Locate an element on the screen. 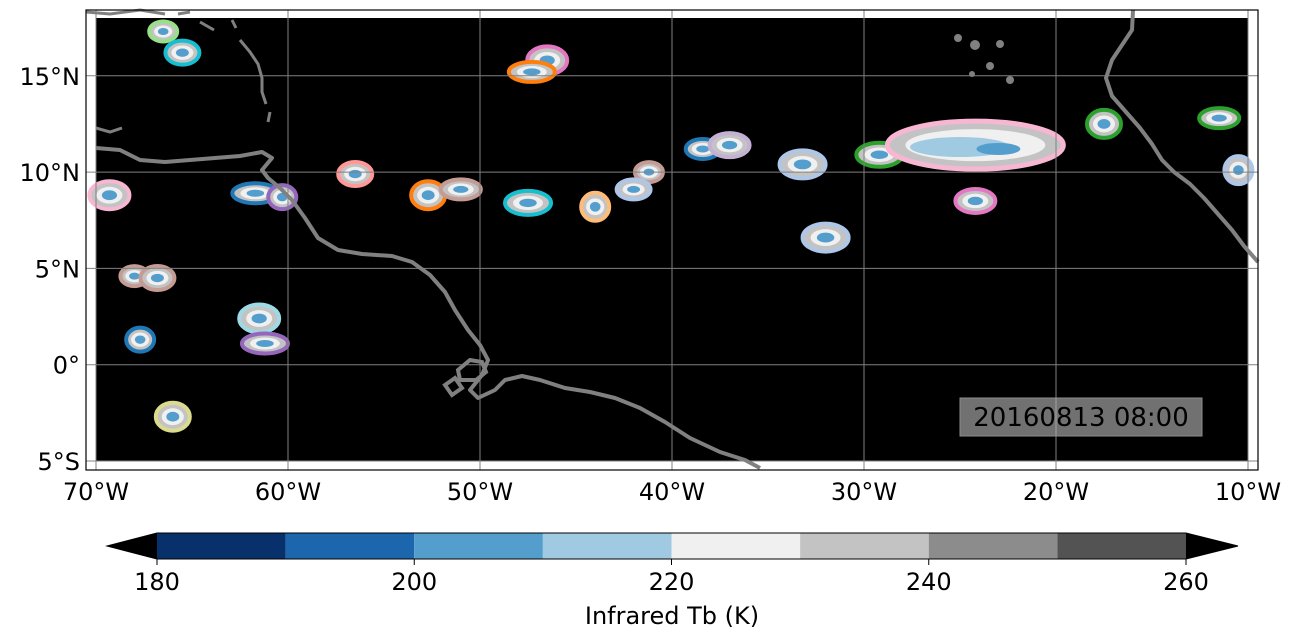 The height and width of the screenshot is (640, 1297). longitude-tick-labels: 70°W 60°W 50°W 40°W 30°W 20°W 10°W is located at coordinates (672, 492).